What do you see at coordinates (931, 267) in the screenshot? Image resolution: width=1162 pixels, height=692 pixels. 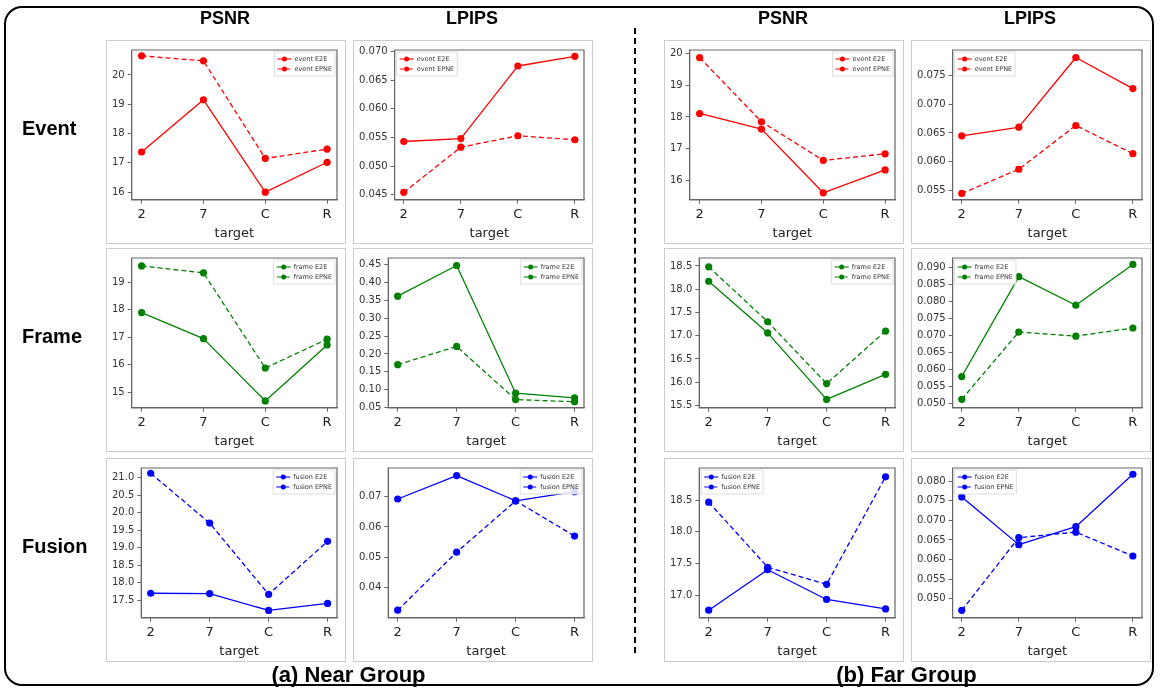 I see `y-tick-label: 0.090` at bounding box center [931, 267].